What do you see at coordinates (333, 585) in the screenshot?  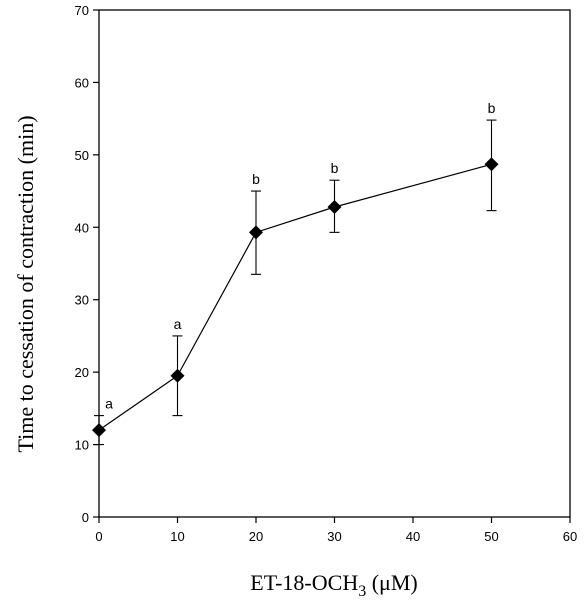 I see `x-axis-title: ET-18-OCH3 (μM)` at bounding box center [333, 585].